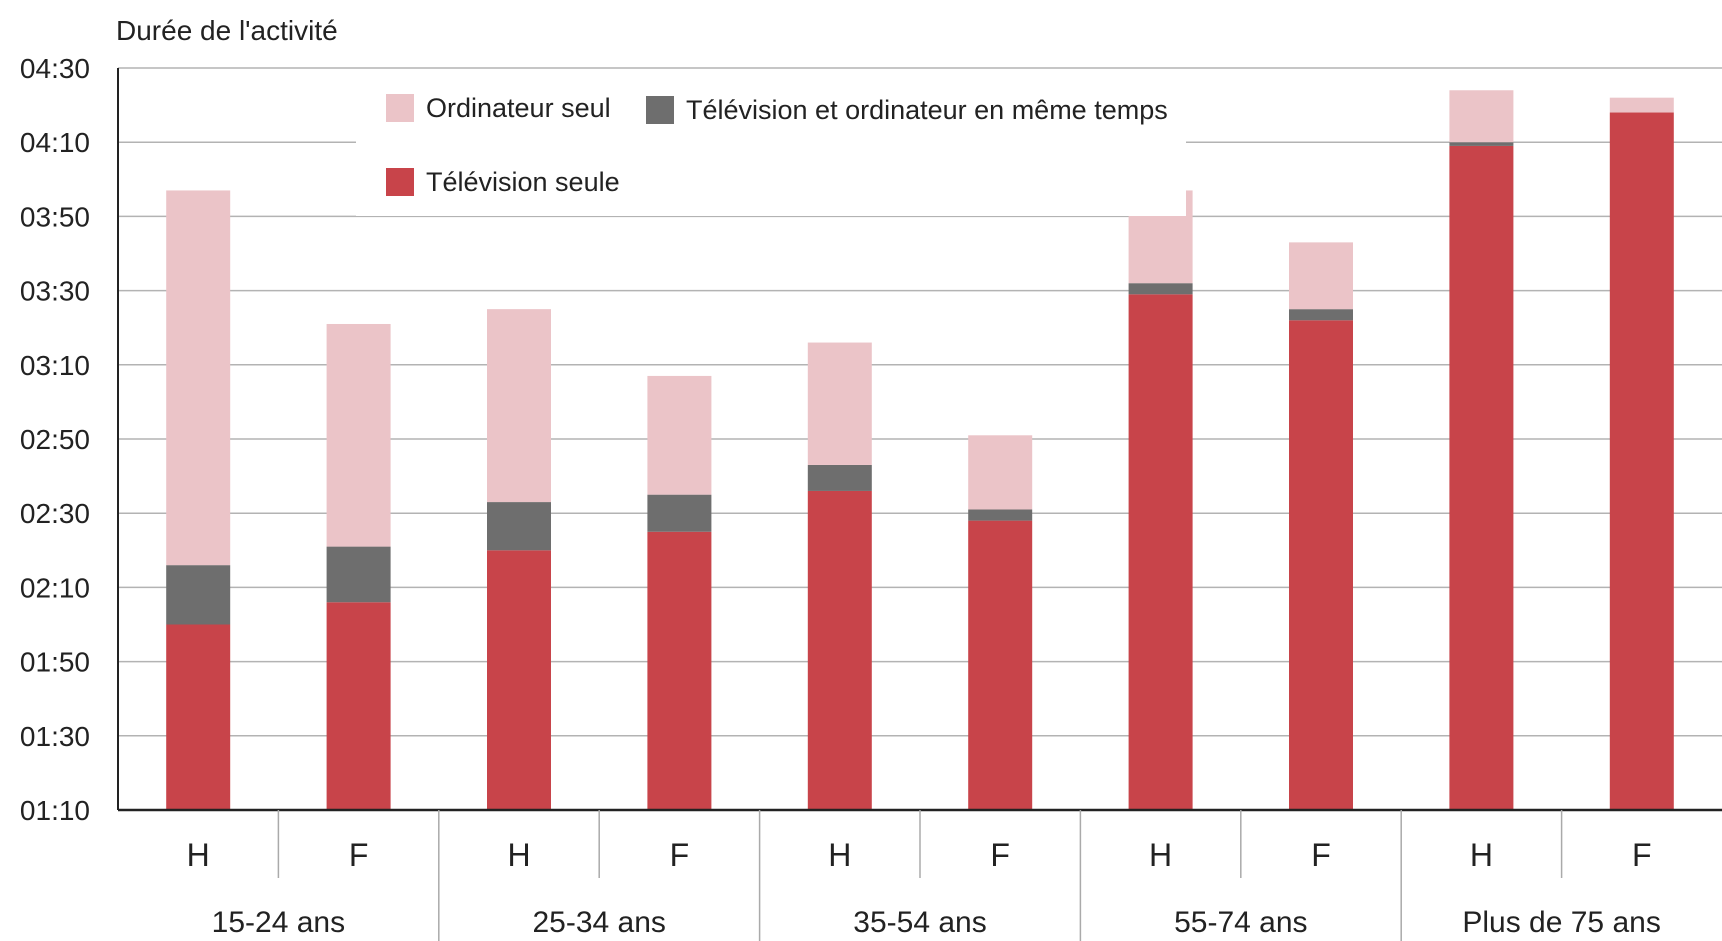 The image size is (1722, 941). What do you see at coordinates (598, 922) in the screenshot?
I see `group-label: 25-34 ans` at bounding box center [598, 922].